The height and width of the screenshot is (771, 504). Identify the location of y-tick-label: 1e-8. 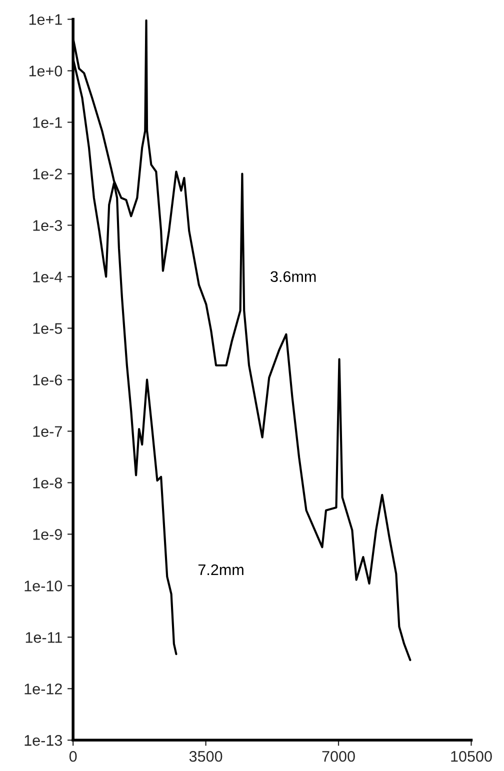
(47, 483).